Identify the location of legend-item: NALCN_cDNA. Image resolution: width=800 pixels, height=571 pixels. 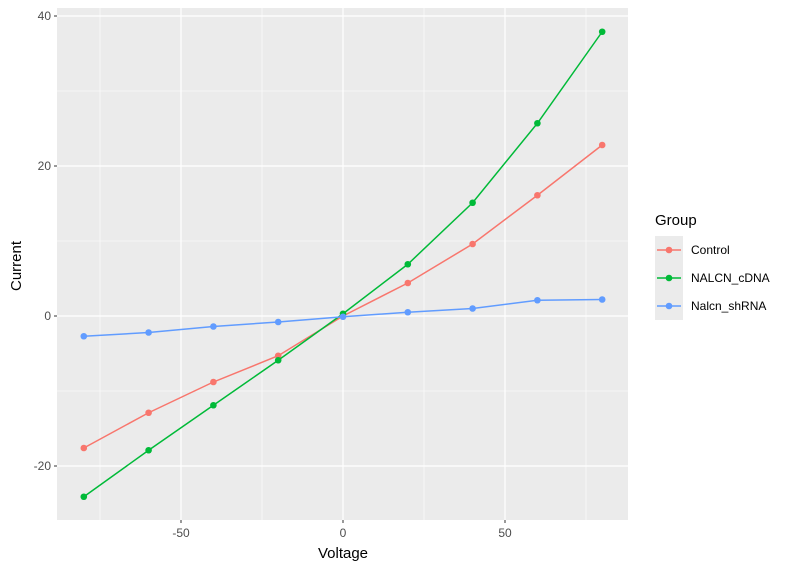
(713, 278).